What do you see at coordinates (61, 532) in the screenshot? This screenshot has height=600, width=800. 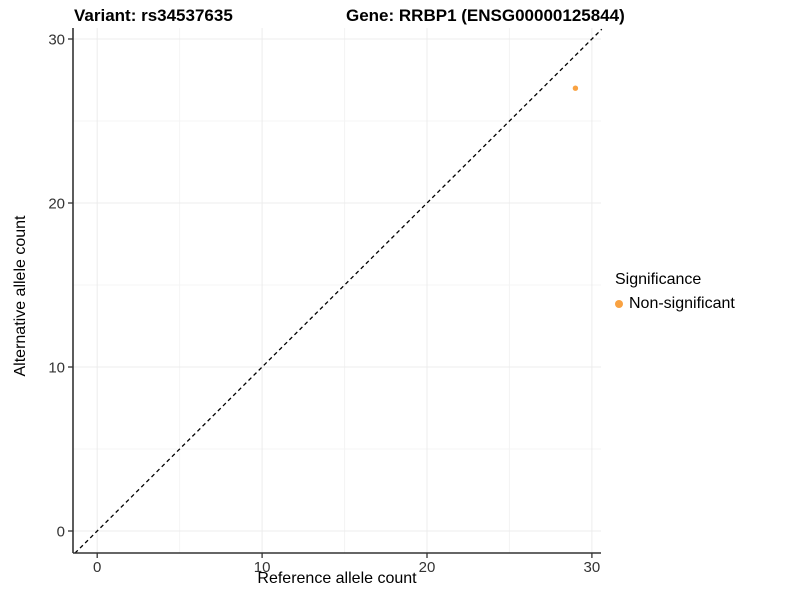 I see `y-tick-label: 0` at bounding box center [61, 532].